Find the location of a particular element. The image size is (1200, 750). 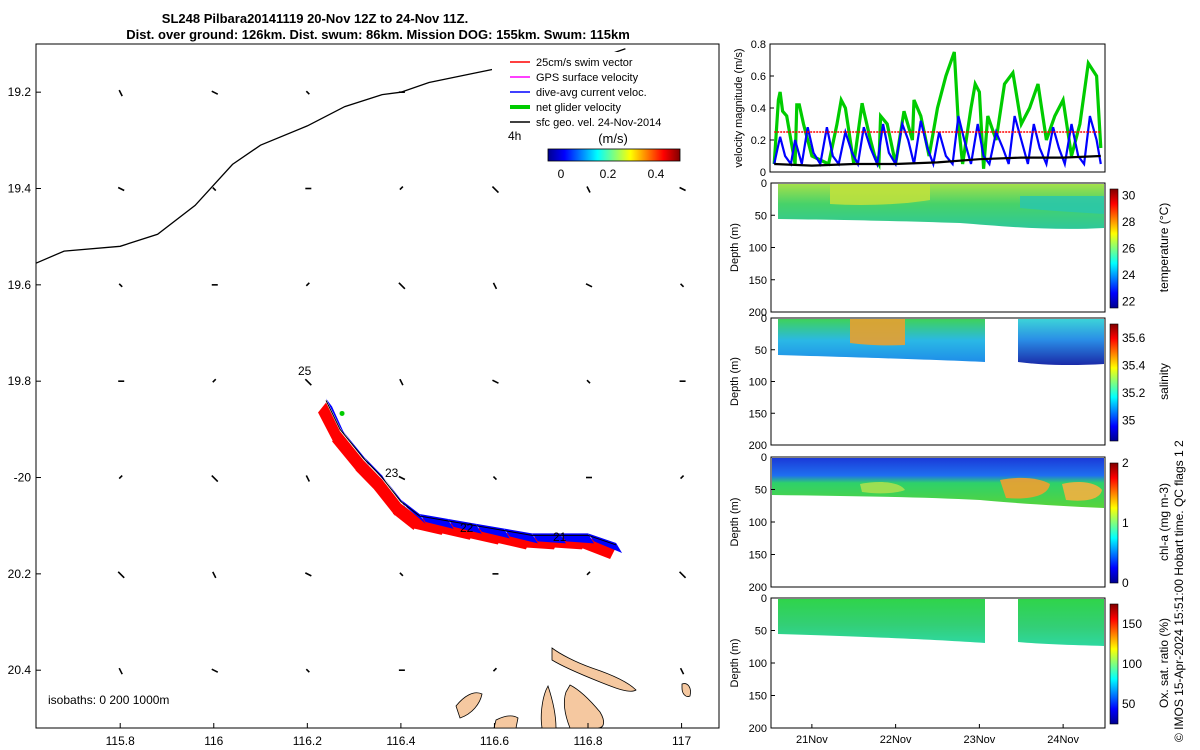

colorbar-tick-label: 35 is located at coordinates (1129, 420).